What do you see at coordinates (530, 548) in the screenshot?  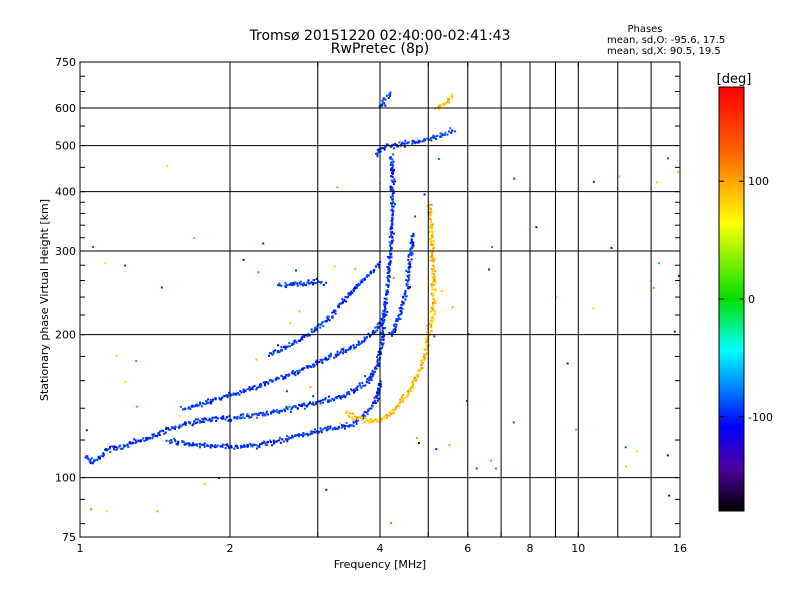 I see `x-tick-label: 8` at bounding box center [530, 548].